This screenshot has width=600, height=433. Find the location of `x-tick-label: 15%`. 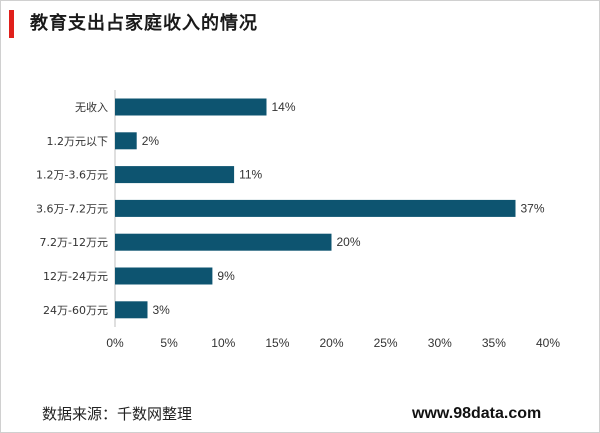

x-tick-label: 15% is located at coordinates (277, 343).